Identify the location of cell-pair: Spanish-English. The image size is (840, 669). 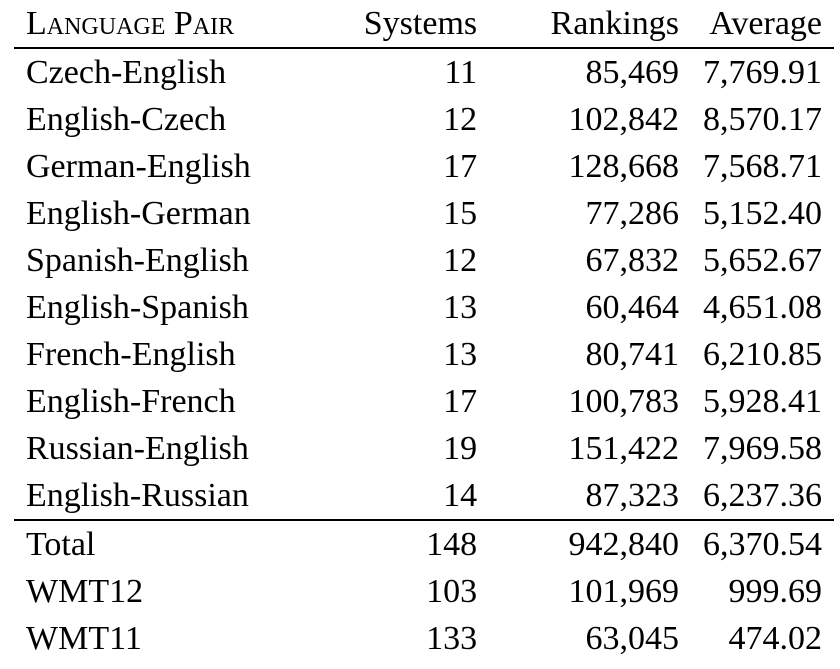
(137, 260).